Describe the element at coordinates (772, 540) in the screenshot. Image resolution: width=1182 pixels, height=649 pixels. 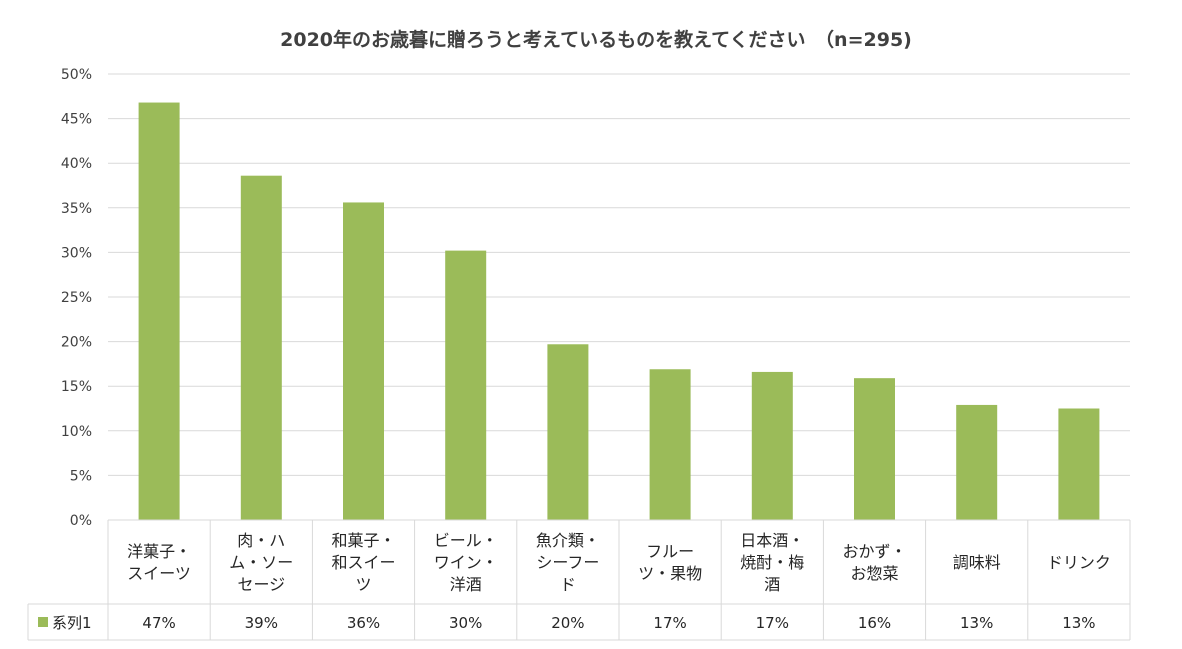
I see `category-label: 日本酒・` at that location.